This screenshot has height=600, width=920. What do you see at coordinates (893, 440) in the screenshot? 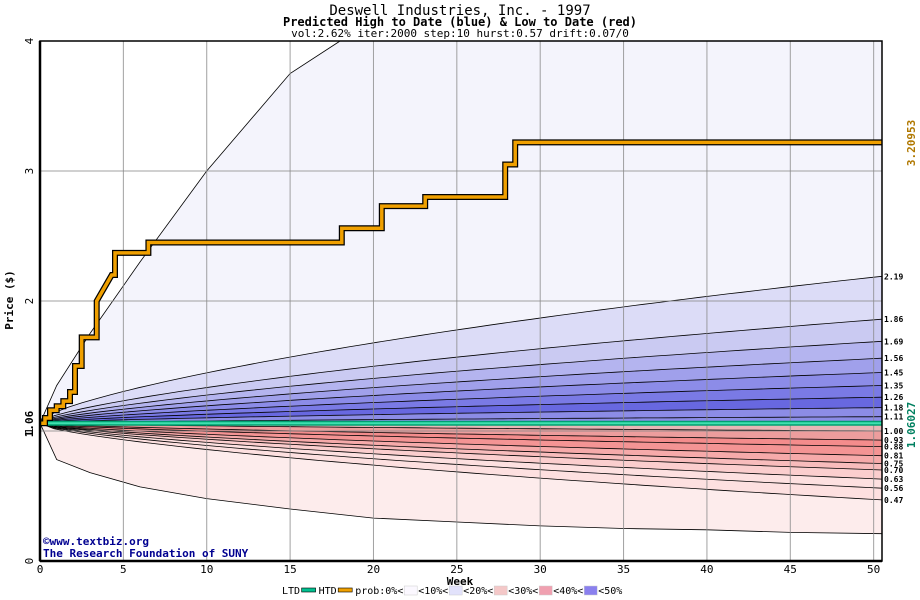
I see `band-end-label: 0.93` at bounding box center [893, 440].